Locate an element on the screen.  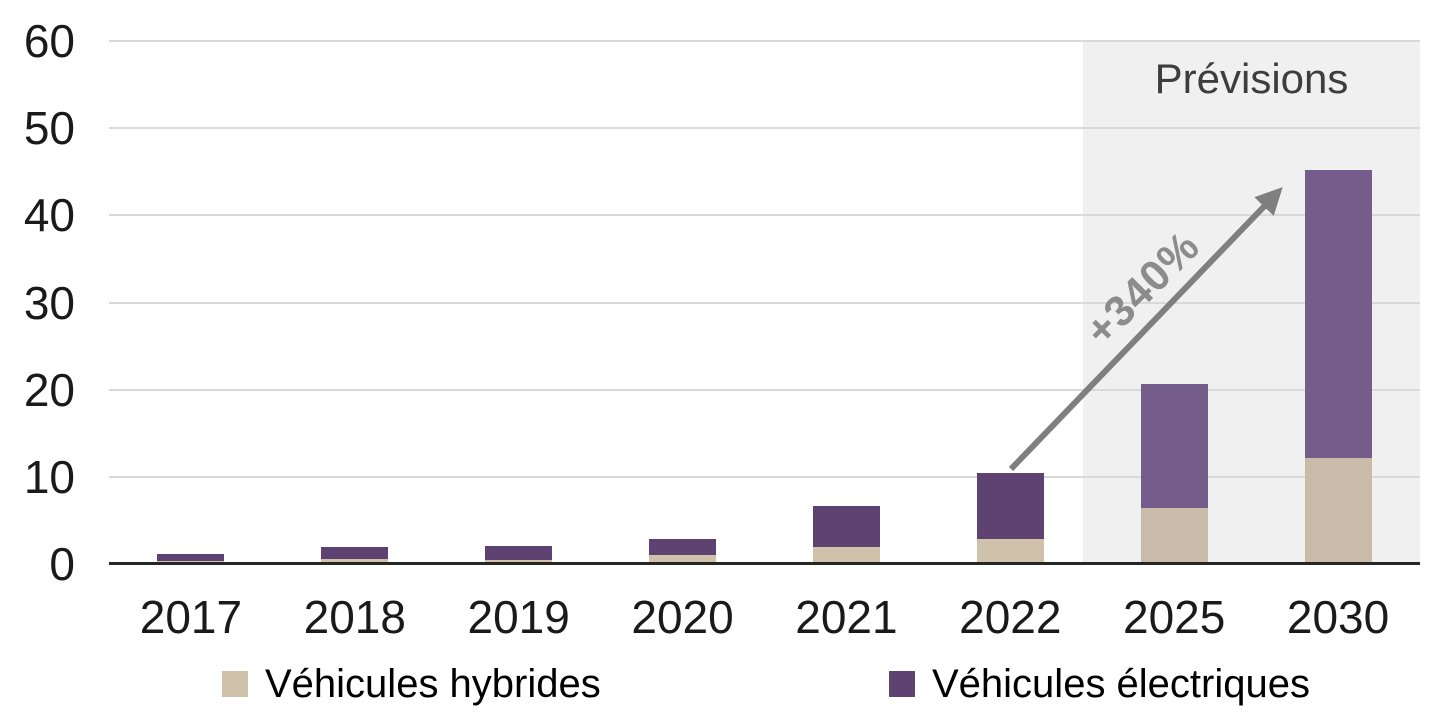
bar-segment-electriques-2017 is located at coordinates (191, 558).